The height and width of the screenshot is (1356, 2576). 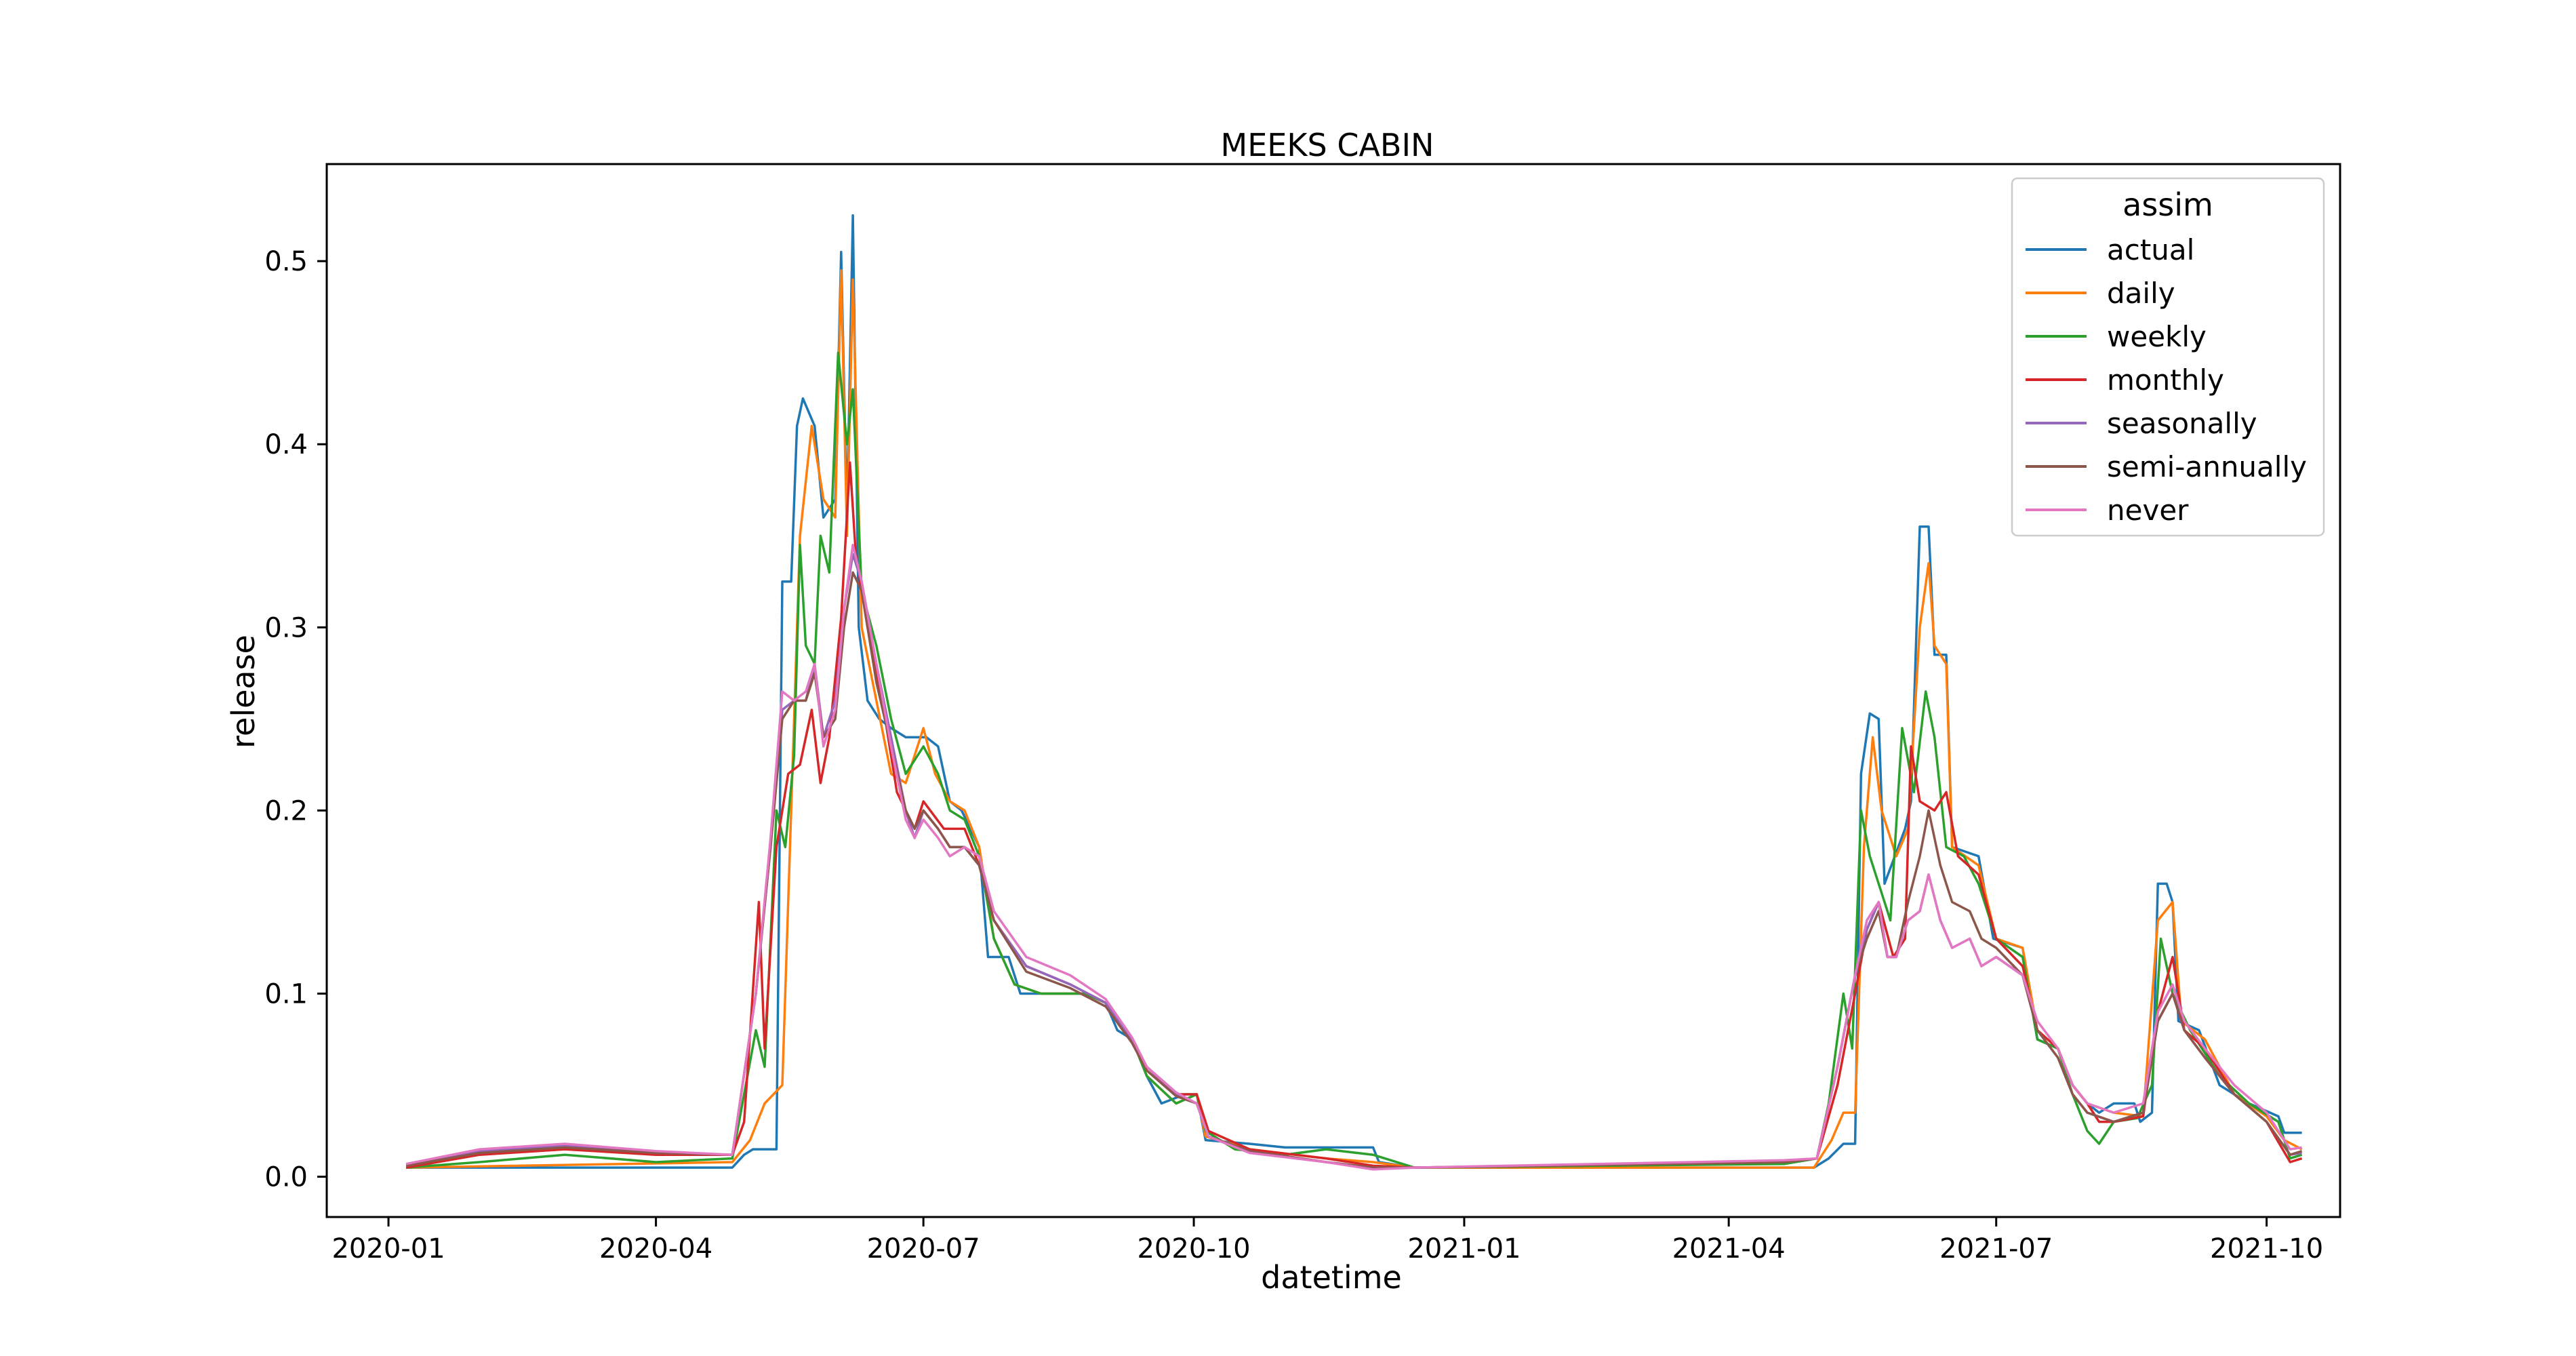 I want to click on x-tick-label: 2020-01, so click(x=388, y=1248).